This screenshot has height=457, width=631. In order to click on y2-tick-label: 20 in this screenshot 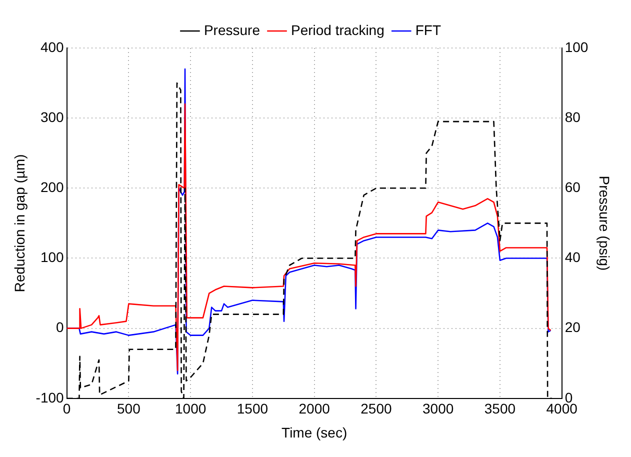, I will do `click(572, 327)`.